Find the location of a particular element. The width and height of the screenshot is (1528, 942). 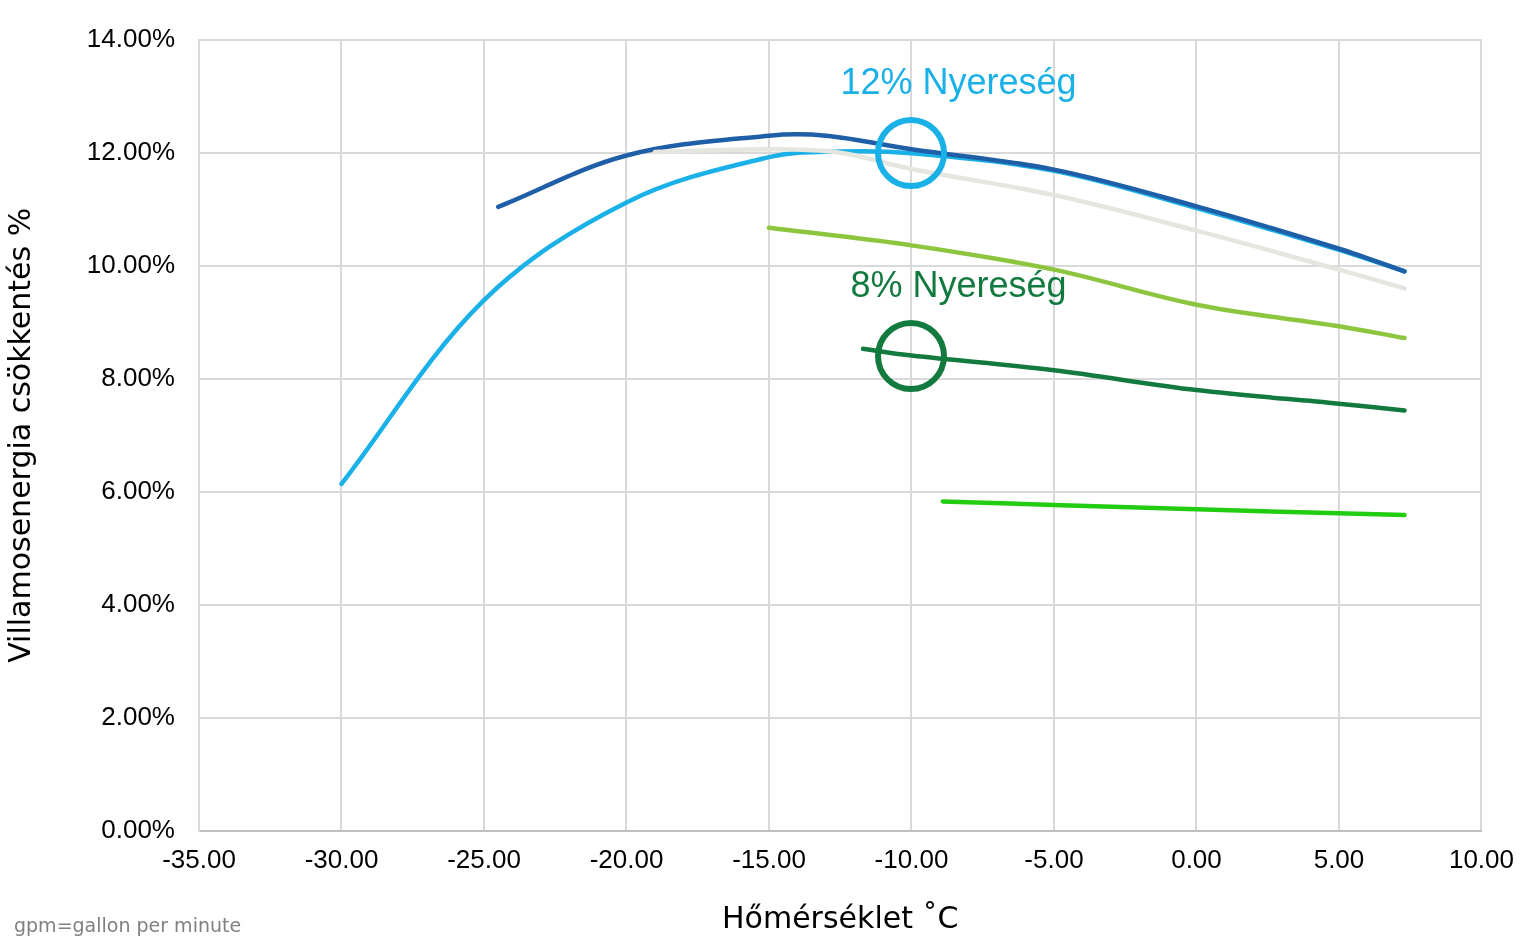

y-axis-title: Villamosenergia csökkentés % is located at coordinates (19, 435).